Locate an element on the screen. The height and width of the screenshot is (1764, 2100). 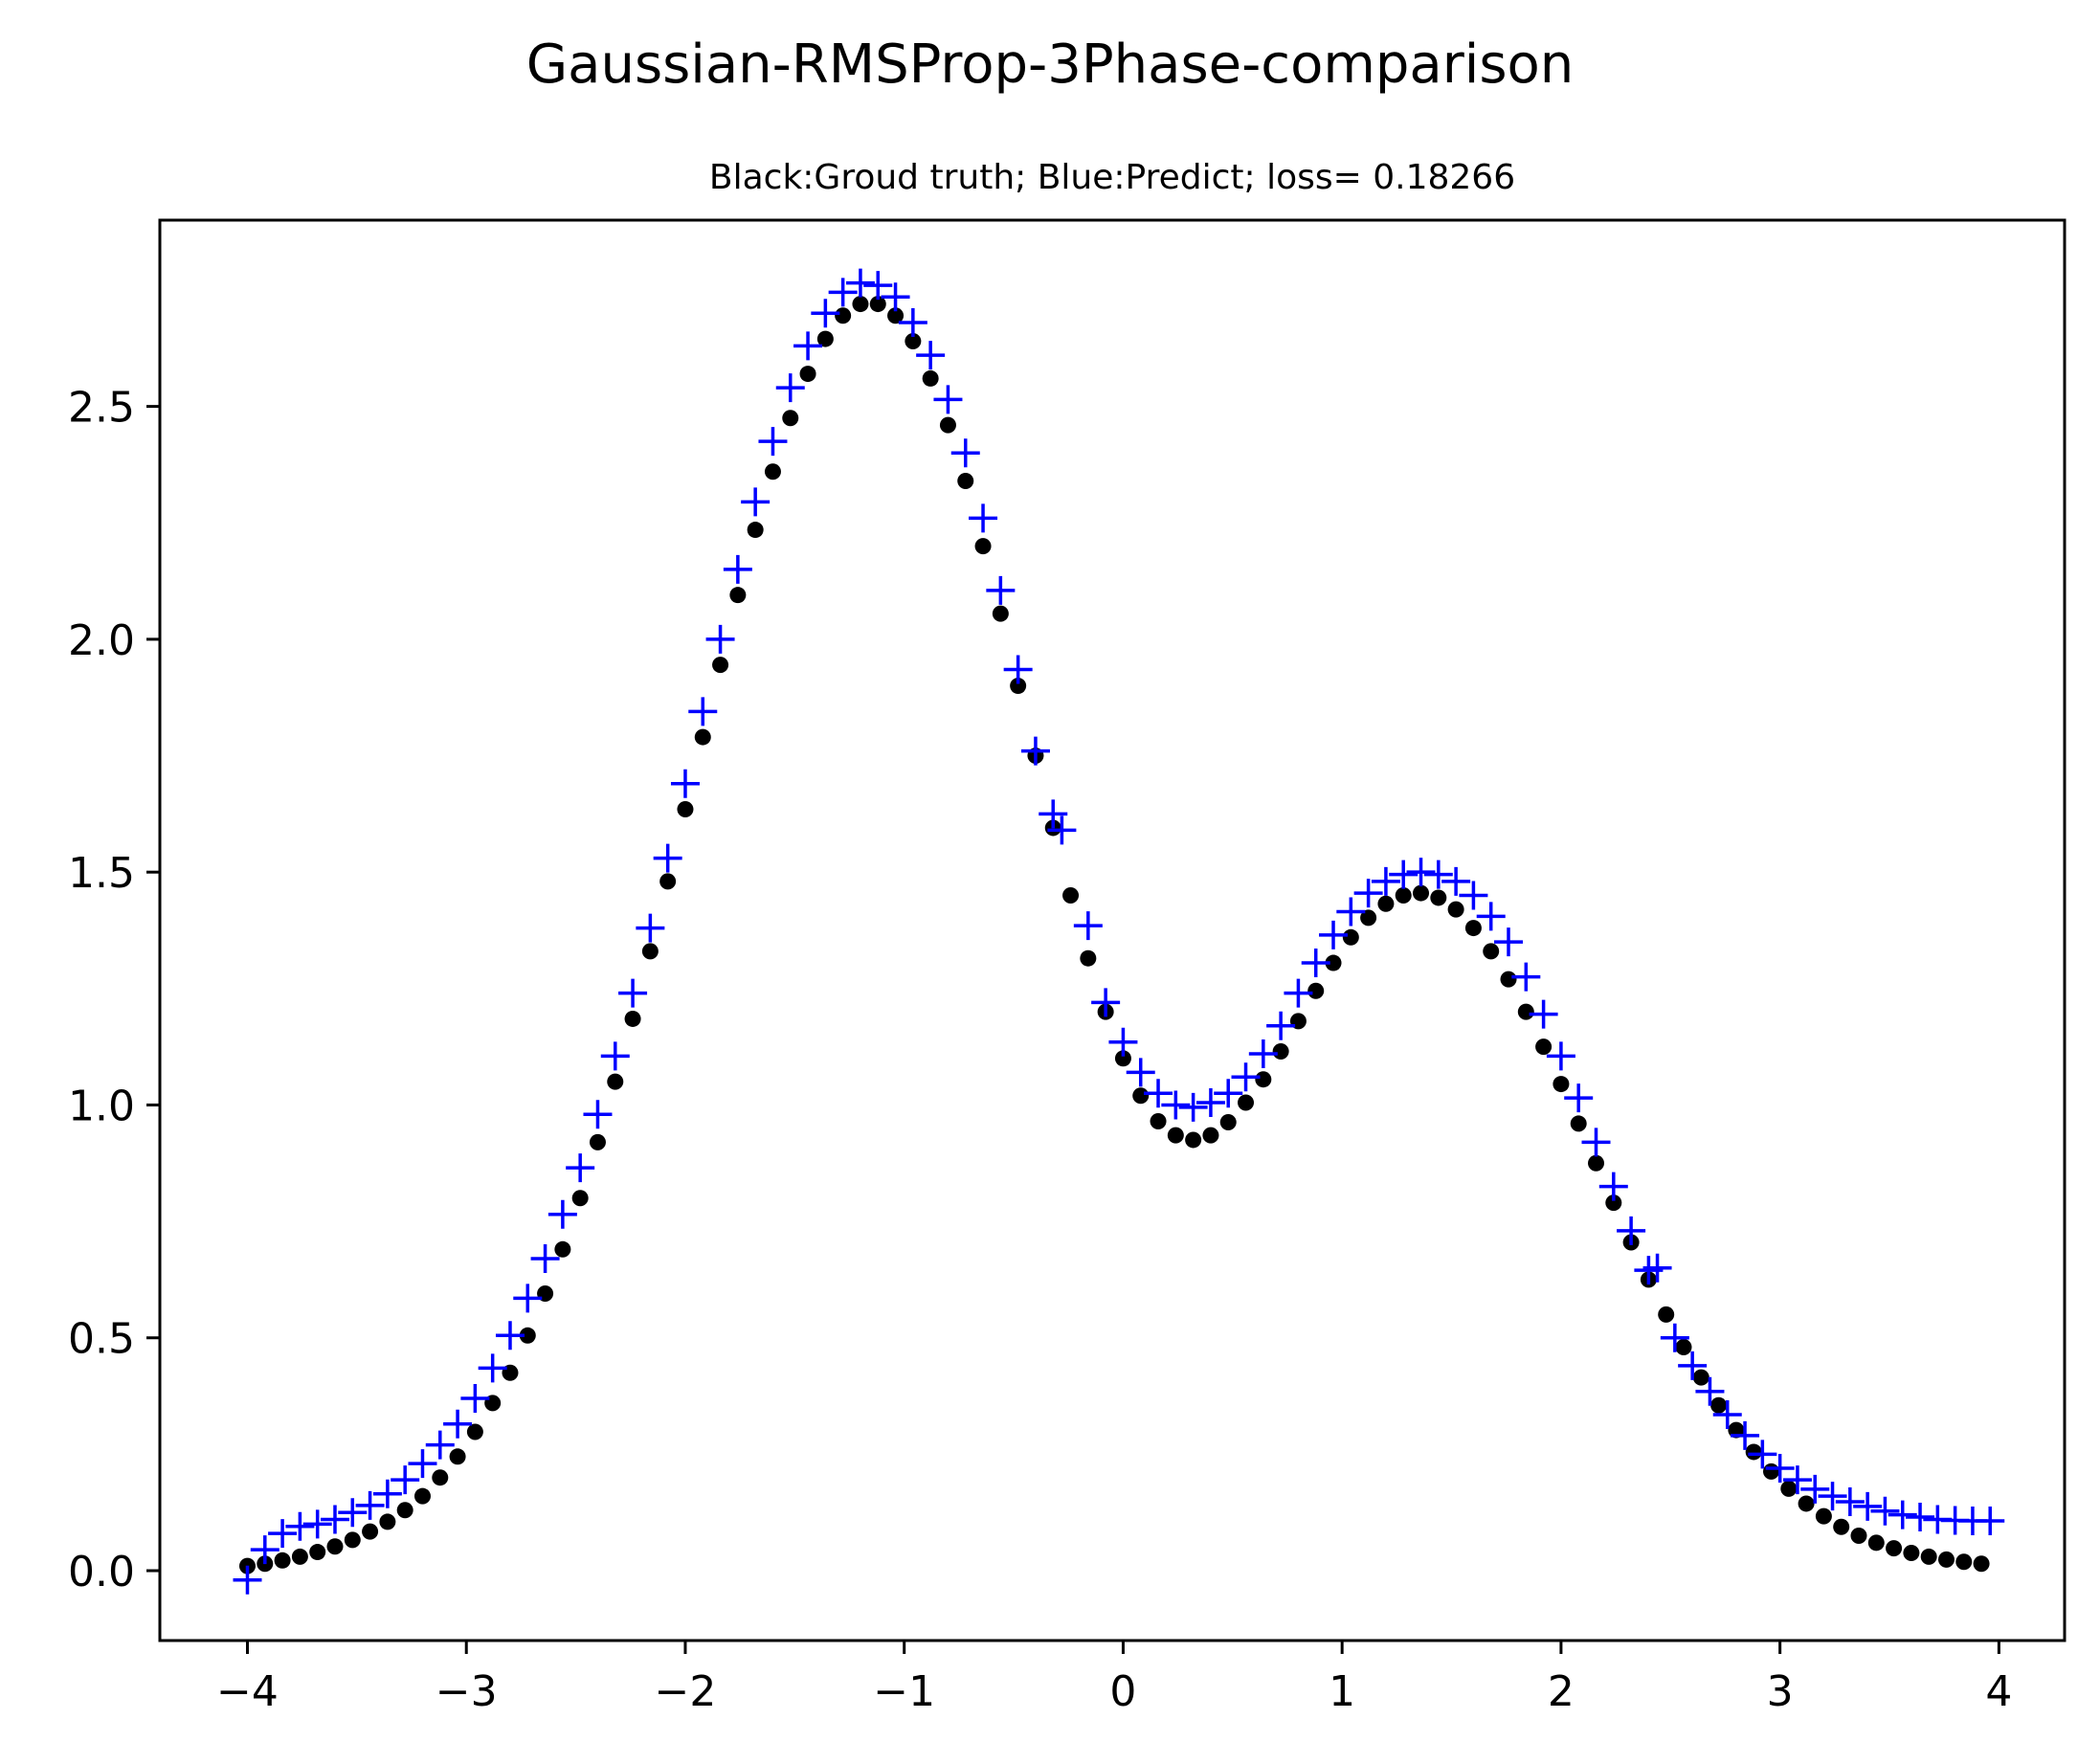
y-tick-label: 1.0 is located at coordinates (101, 1106).